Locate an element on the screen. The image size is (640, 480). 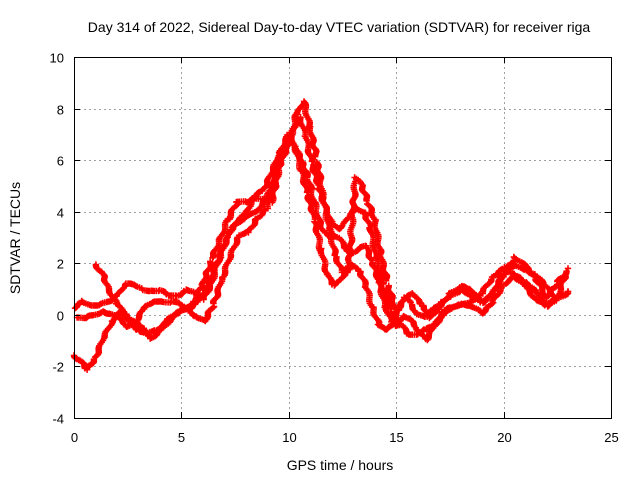
y-tick-label: 0 is located at coordinates (60, 316).